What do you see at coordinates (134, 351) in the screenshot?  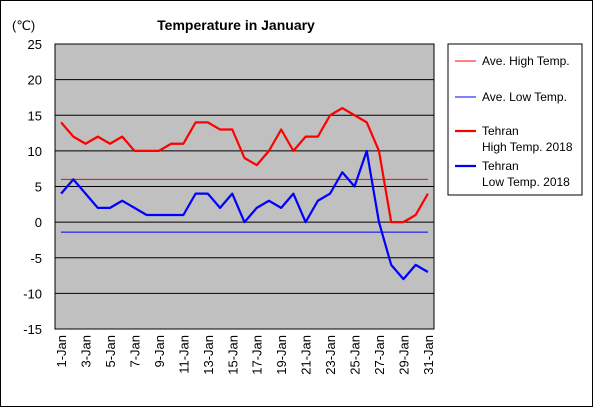 I see `x-tick-label: 7-Jan` at bounding box center [134, 351].